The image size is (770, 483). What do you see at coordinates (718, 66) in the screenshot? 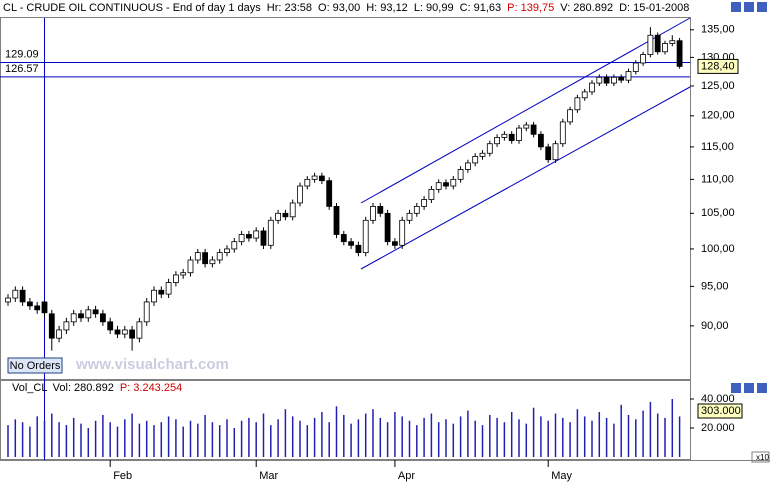
I see `last-price-box` at bounding box center [718, 66].